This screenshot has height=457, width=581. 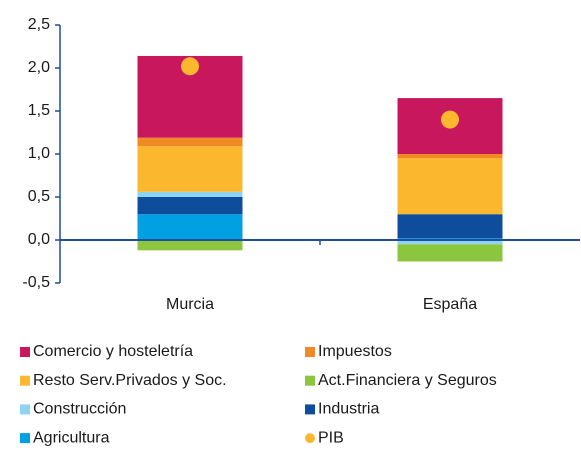 What do you see at coordinates (348, 409) in the screenshot?
I see `legend-label: Industria` at bounding box center [348, 409].